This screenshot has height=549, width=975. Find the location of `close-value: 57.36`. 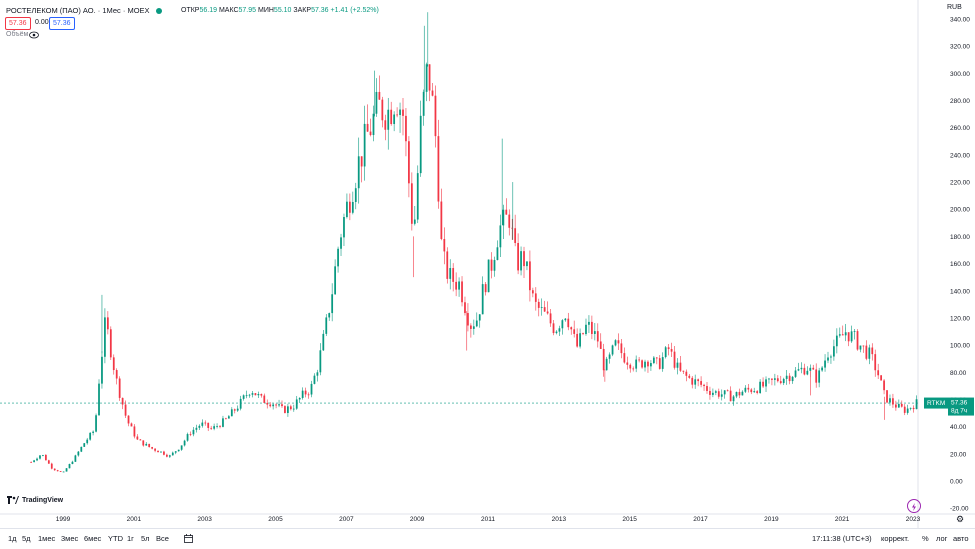

close-value: 57.36 is located at coordinates (320, 10).